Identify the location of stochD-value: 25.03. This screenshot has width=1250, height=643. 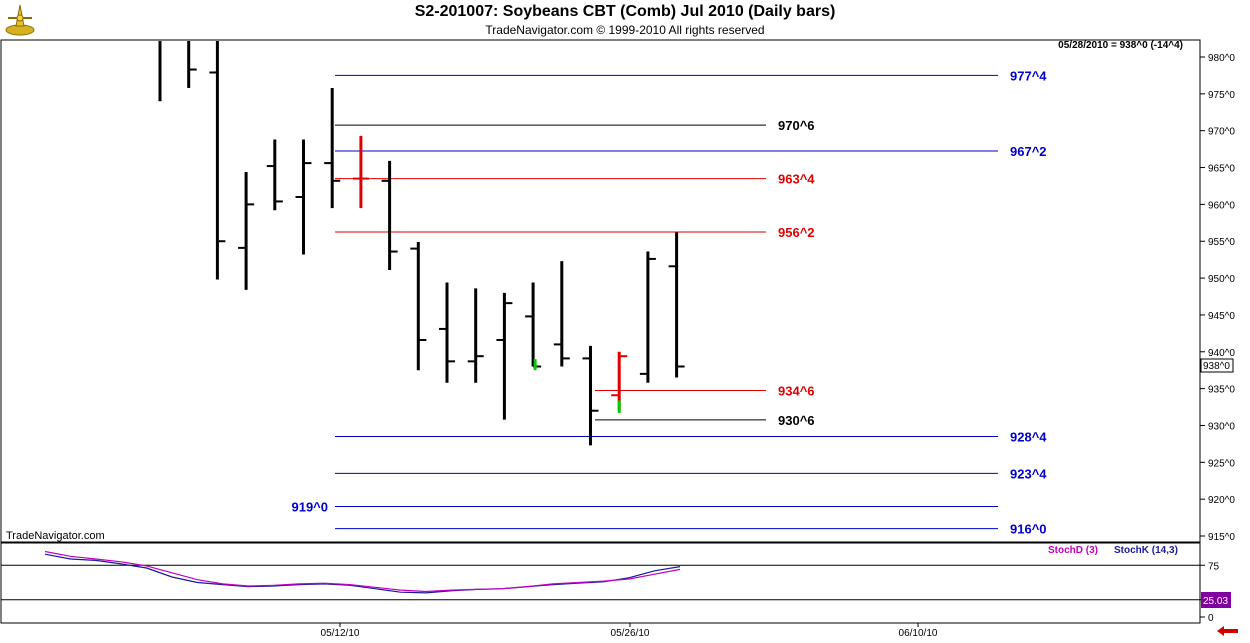
(1215, 601).